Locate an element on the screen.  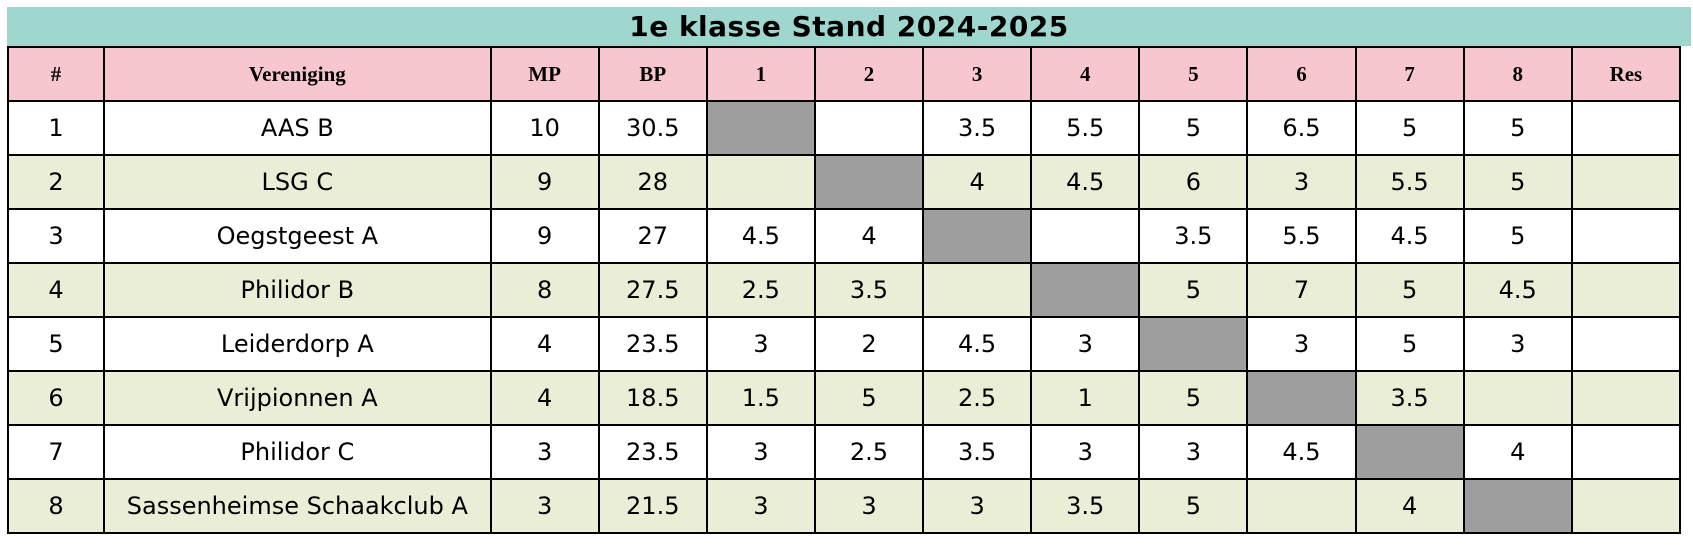
cell-team: Sassenheimse Schaakclub A is located at coordinates (297, 506).